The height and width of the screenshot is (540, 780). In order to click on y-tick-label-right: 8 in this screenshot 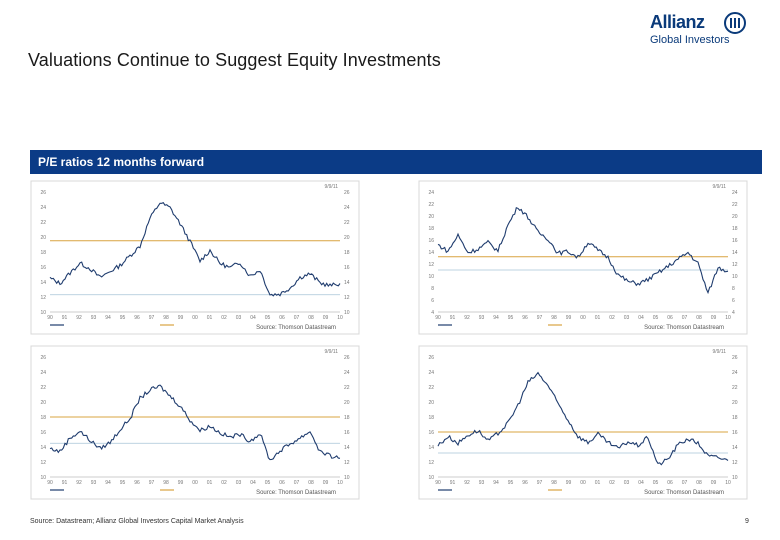, I will do `click(733, 289)`.